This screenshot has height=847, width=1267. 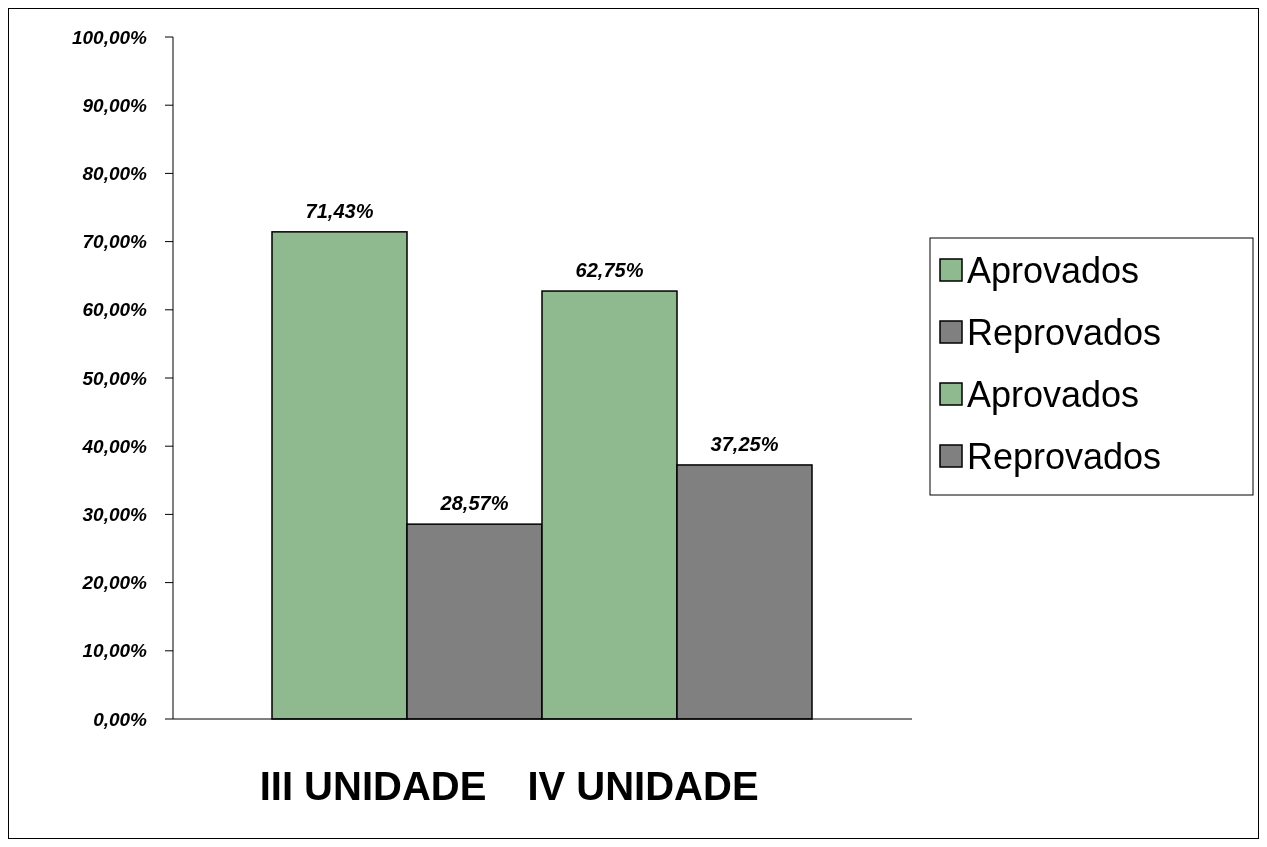 What do you see at coordinates (109, 37) in the screenshot?
I see `y-tick-label: 100,00%` at bounding box center [109, 37].